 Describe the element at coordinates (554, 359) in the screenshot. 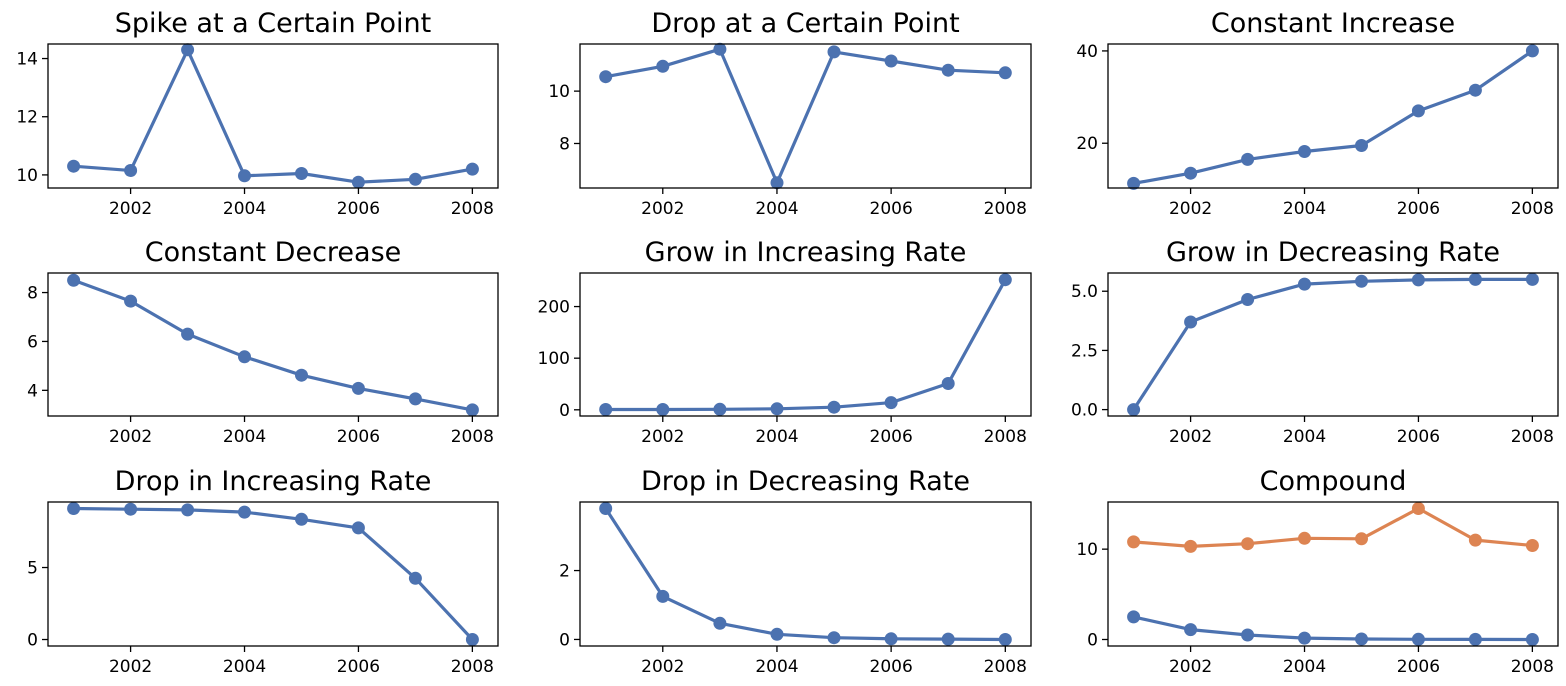

I see `y-tick-label: 100` at that location.